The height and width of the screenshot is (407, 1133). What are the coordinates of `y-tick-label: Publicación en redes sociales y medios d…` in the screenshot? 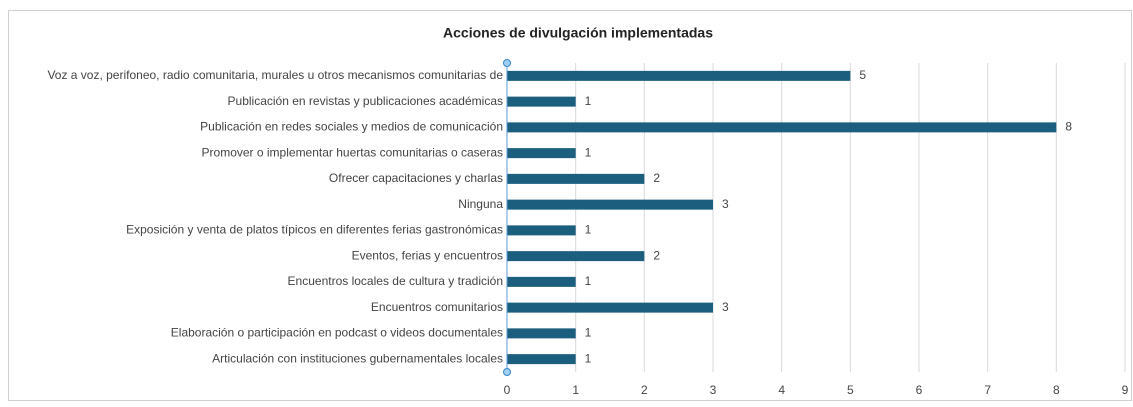 It's located at (351, 127).